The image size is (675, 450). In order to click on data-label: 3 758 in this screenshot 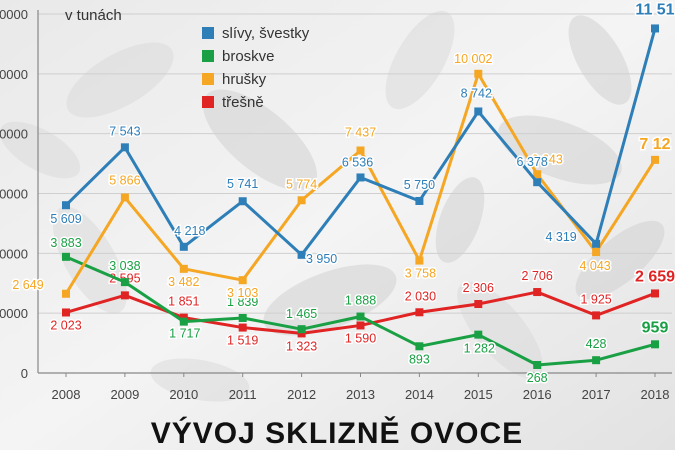, I will do `click(420, 274)`.